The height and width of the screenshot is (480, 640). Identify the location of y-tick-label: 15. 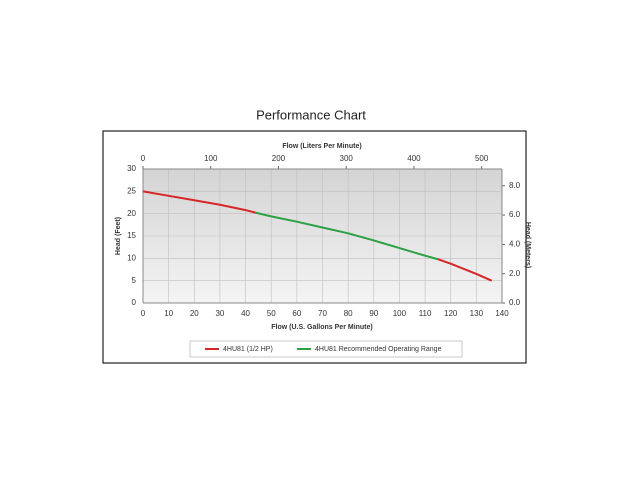
(131, 235).